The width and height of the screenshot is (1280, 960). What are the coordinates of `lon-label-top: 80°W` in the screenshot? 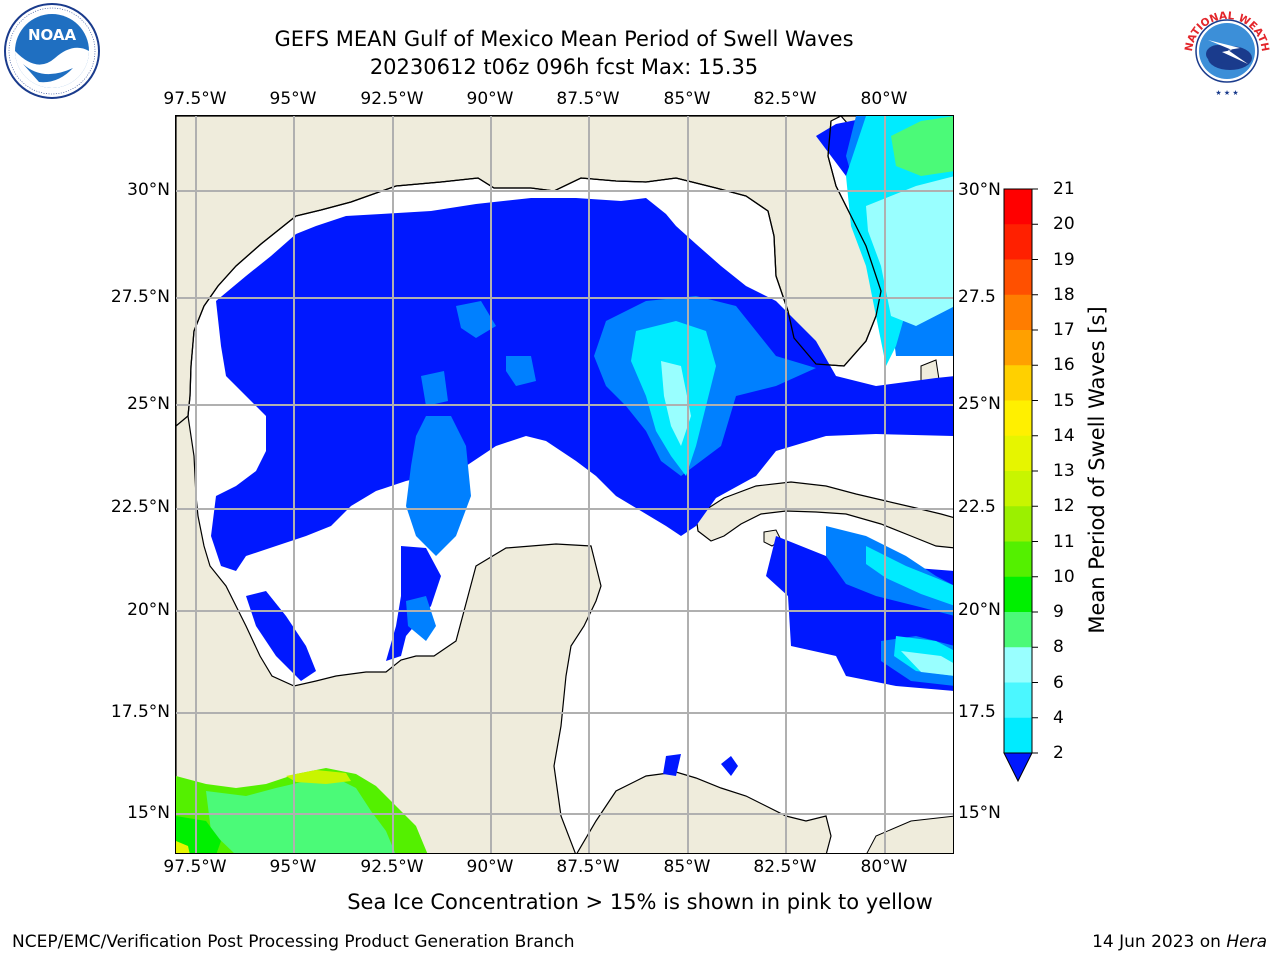 It's located at (884, 99).